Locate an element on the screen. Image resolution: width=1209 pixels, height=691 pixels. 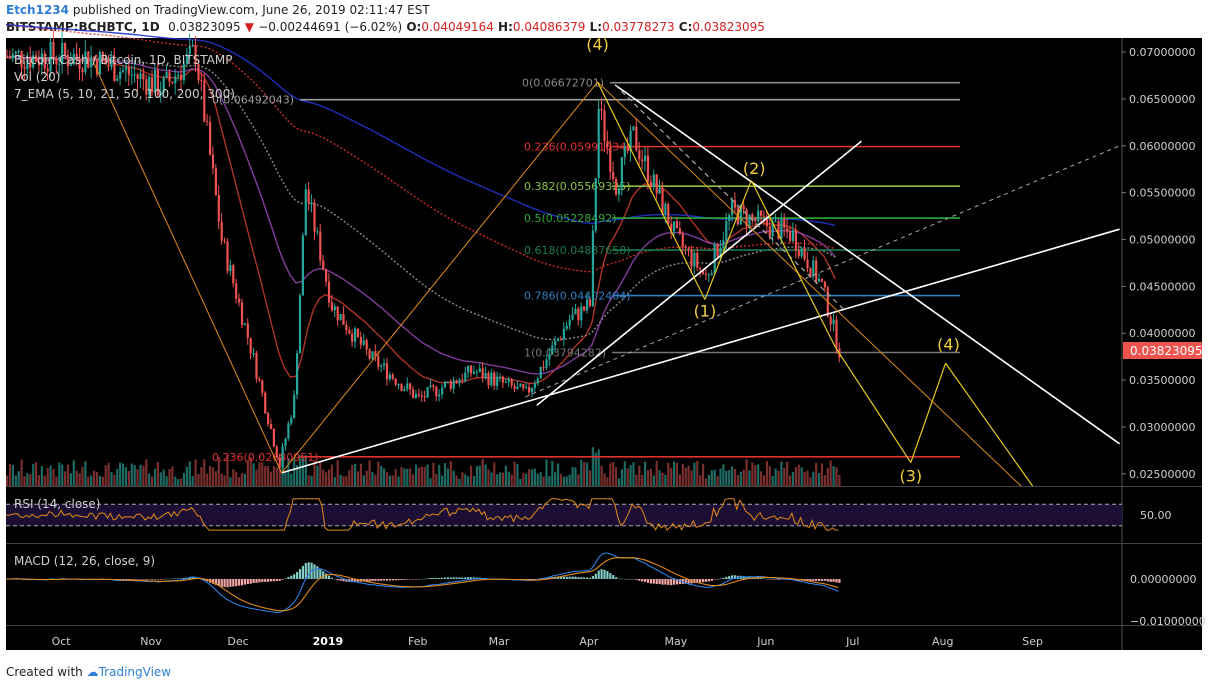
tradingview-brand: TradingView is located at coordinates (135, 672).